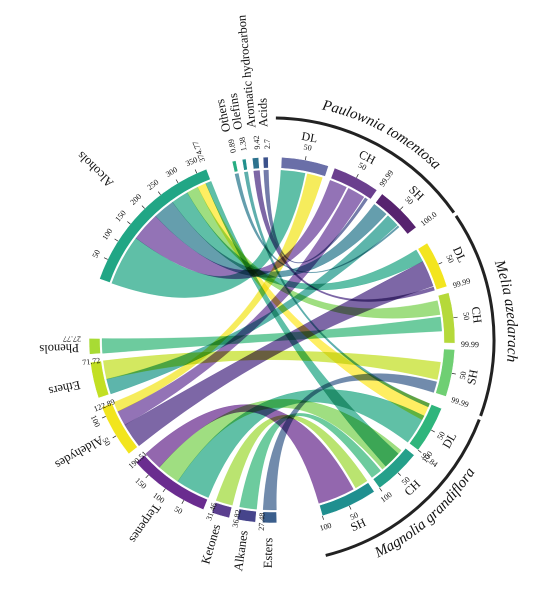 The image size is (550, 615). Describe the element at coordinates (120, 216) in the screenshot. I see `tick-label-alcohols-150: 150` at that location.